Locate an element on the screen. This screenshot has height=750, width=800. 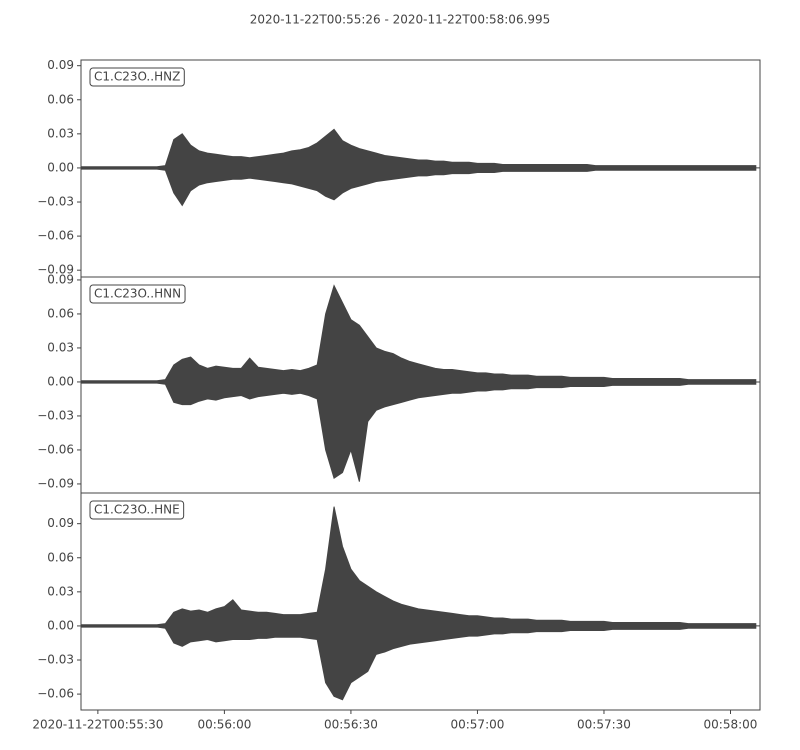
x-tick-label: 2020-11-22T00:55:30 is located at coordinates (97, 725).